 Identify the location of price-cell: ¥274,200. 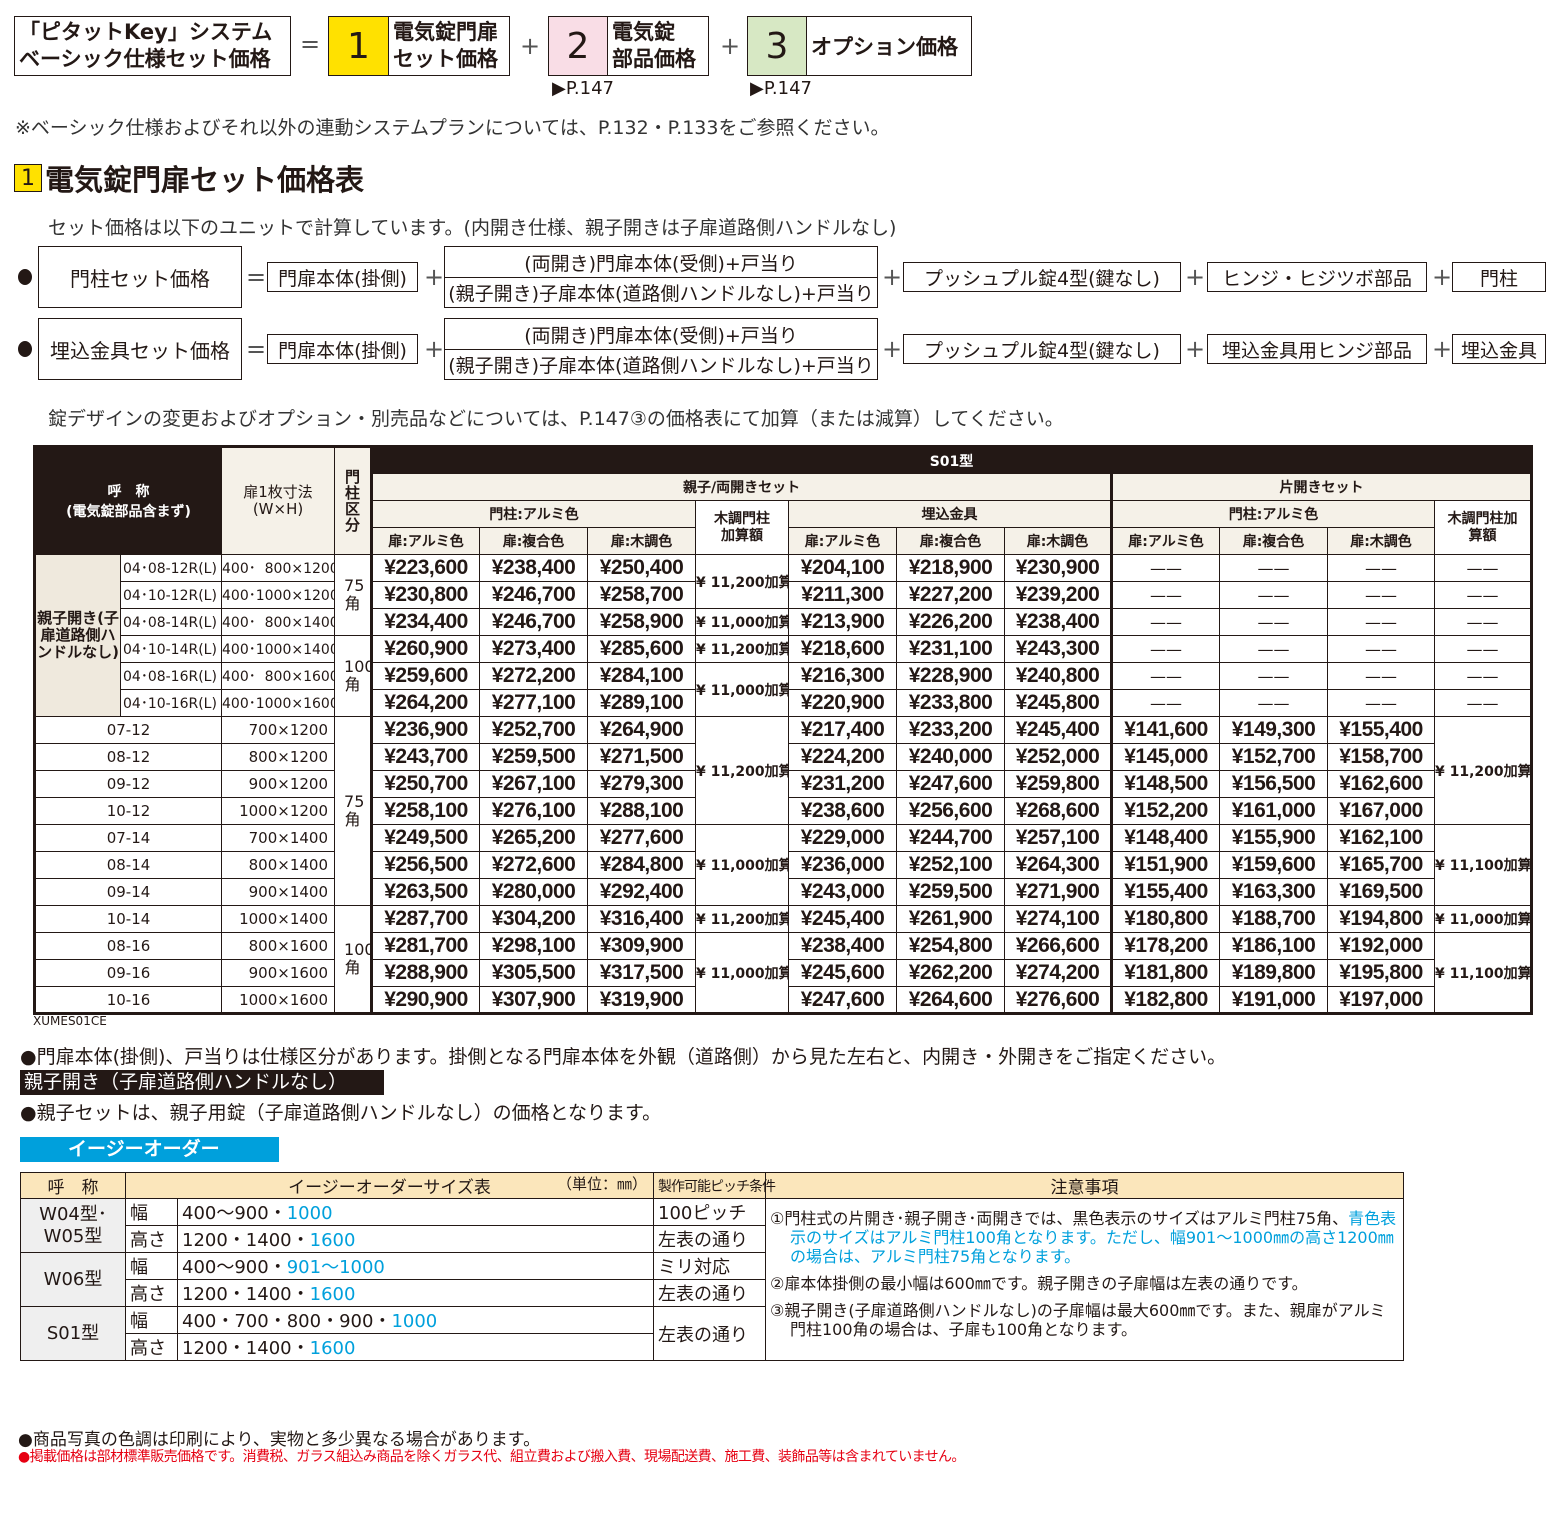
(1058, 973).